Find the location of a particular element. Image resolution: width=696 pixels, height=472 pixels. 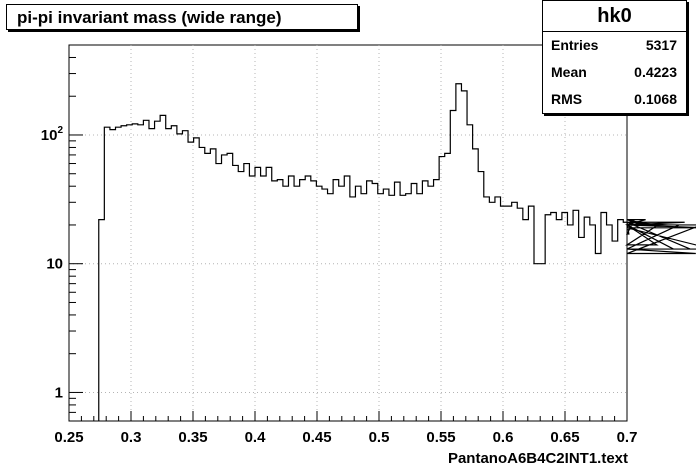

stats-value: 0.4223 is located at coordinates (655, 72).